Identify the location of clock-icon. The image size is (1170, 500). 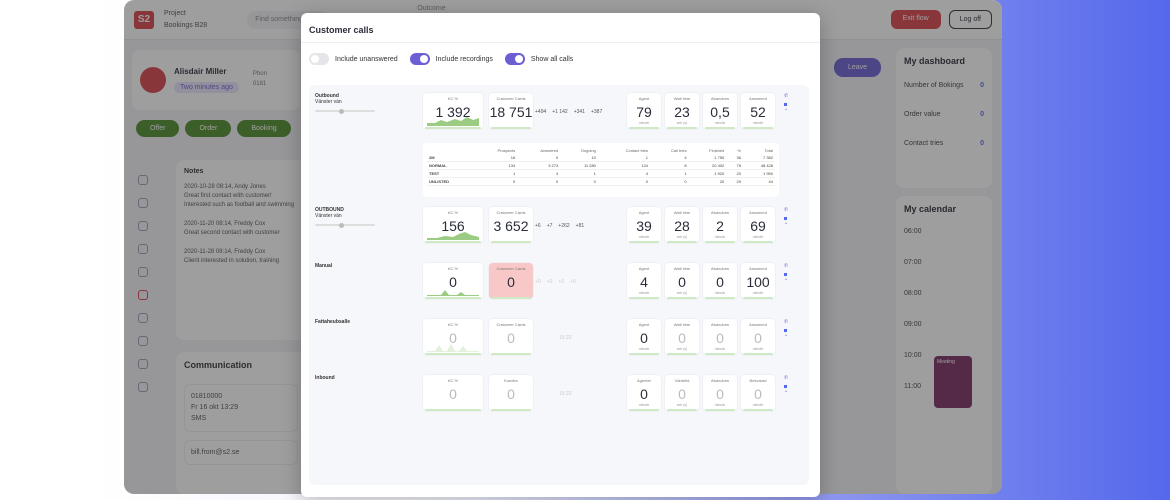
(143, 272).